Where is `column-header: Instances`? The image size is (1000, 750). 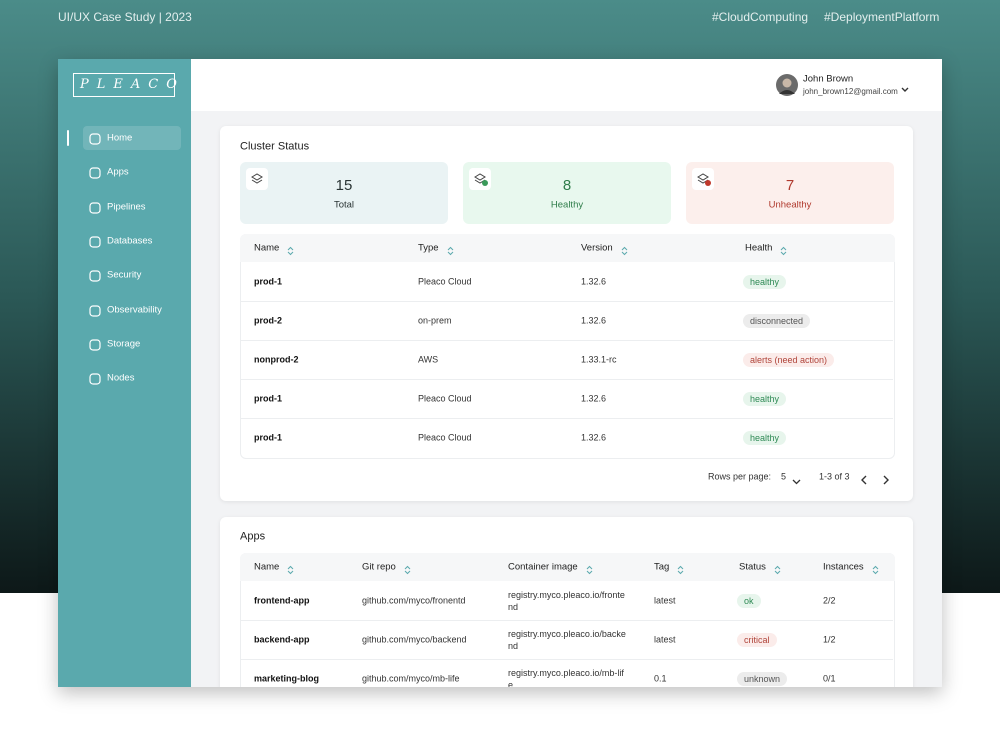 column-header: Instances is located at coordinates (843, 567).